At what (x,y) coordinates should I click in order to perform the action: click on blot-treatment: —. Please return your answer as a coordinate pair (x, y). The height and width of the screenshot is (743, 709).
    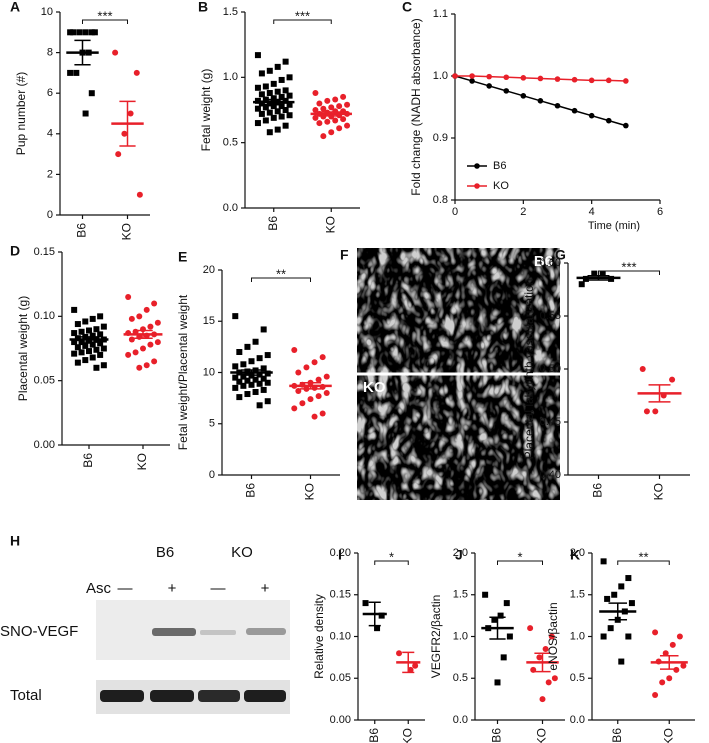
    Looking at the image, I should click on (218, 588).